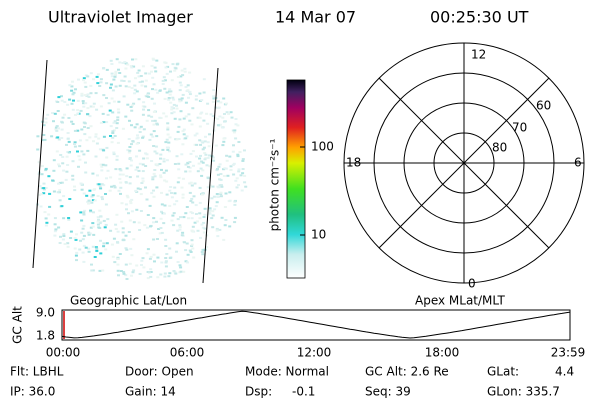 Image resolution: width=600 pixels, height=400 pixels. Describe the element at coordinates (314, 353) in the screenshot. I see `x-tick-label: 12:00` at that location.